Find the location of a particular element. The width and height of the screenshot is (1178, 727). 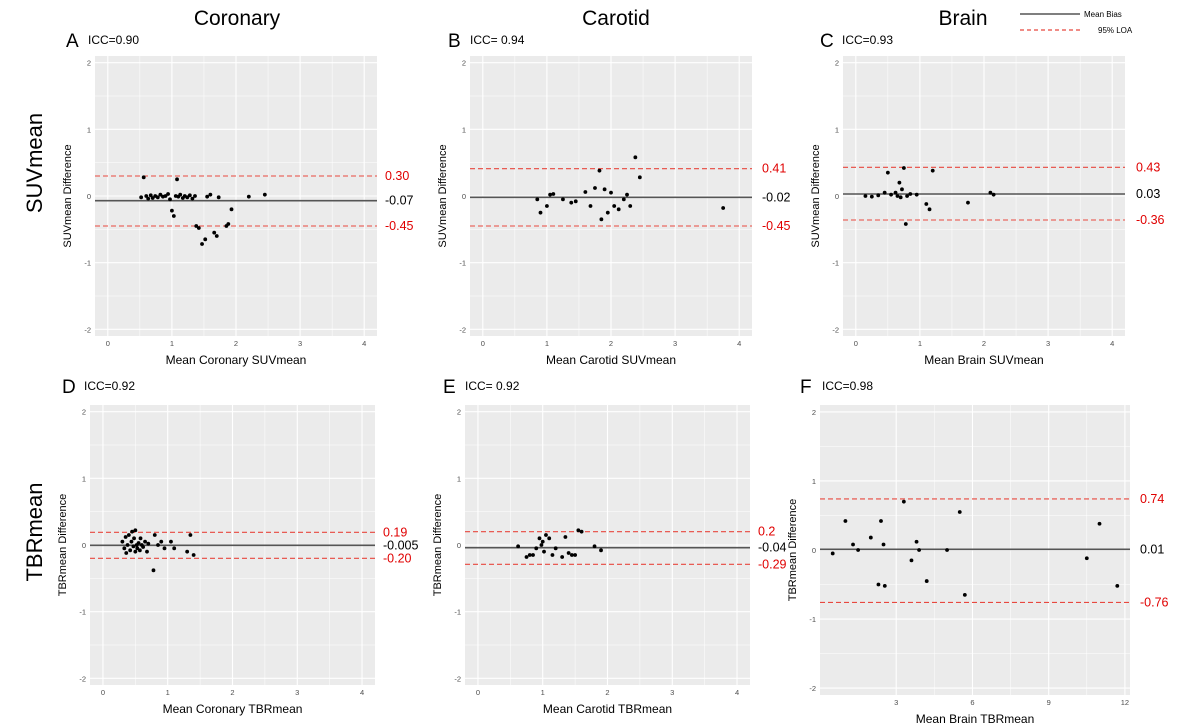

lower-loa-value: -0.36 is located at coordinates (1150, 220).